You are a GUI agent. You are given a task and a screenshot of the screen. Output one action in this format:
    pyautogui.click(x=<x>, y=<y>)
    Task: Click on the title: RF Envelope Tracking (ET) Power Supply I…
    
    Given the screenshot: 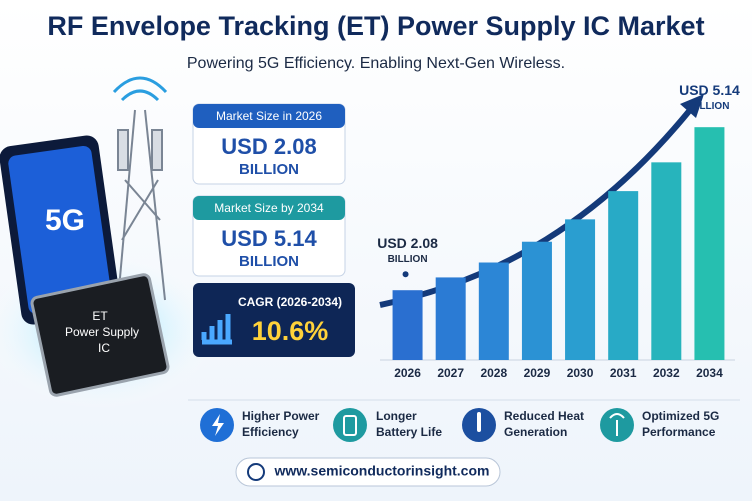 What is the action you would take?
    pyautogui.click(x=375, y=26)
    